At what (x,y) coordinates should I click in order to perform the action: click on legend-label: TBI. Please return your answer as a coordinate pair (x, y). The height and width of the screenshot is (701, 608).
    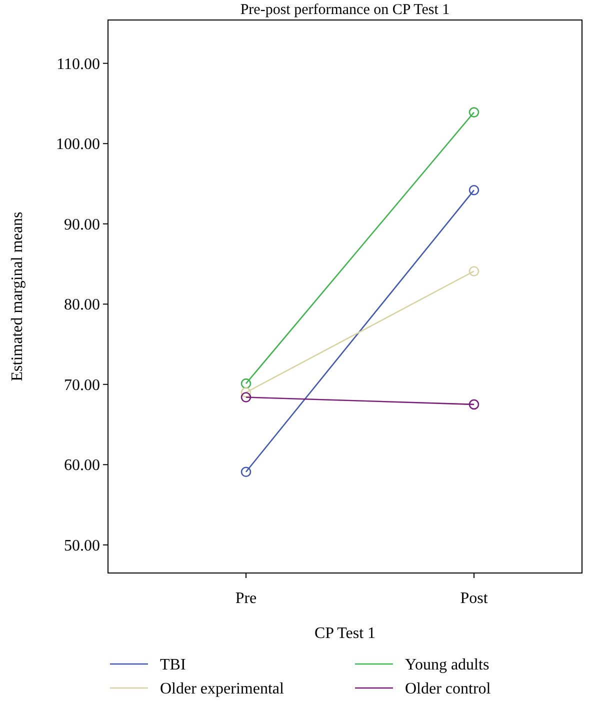
    Looking at the image, I should click on (173, 665).